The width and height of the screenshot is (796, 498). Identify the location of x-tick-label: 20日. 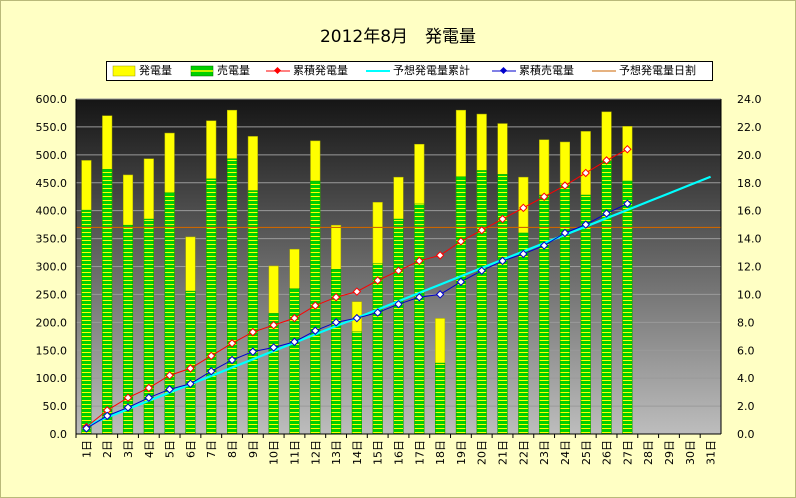
(482, 452).